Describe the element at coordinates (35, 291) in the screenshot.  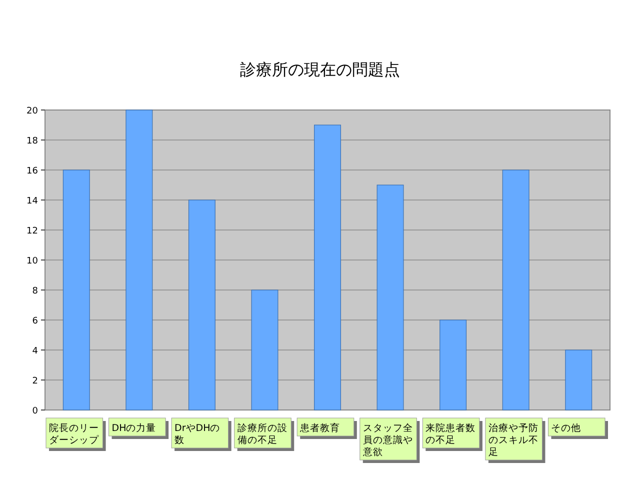
I see `y-tick-label: 8` at that location.